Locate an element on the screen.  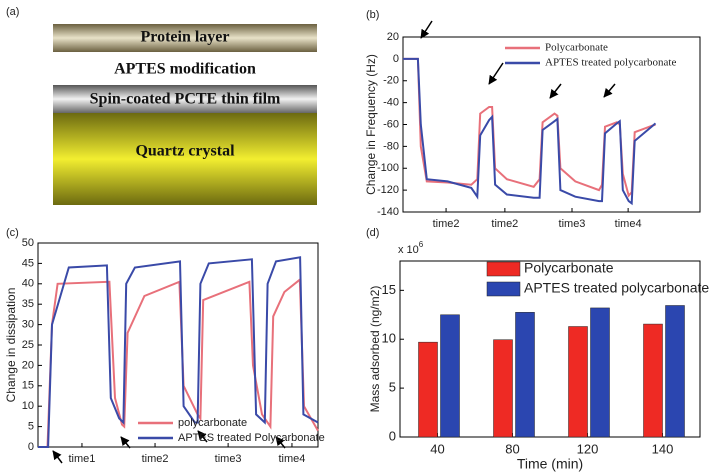
y-tick-label: -20 is located at coordinates (391, 81).